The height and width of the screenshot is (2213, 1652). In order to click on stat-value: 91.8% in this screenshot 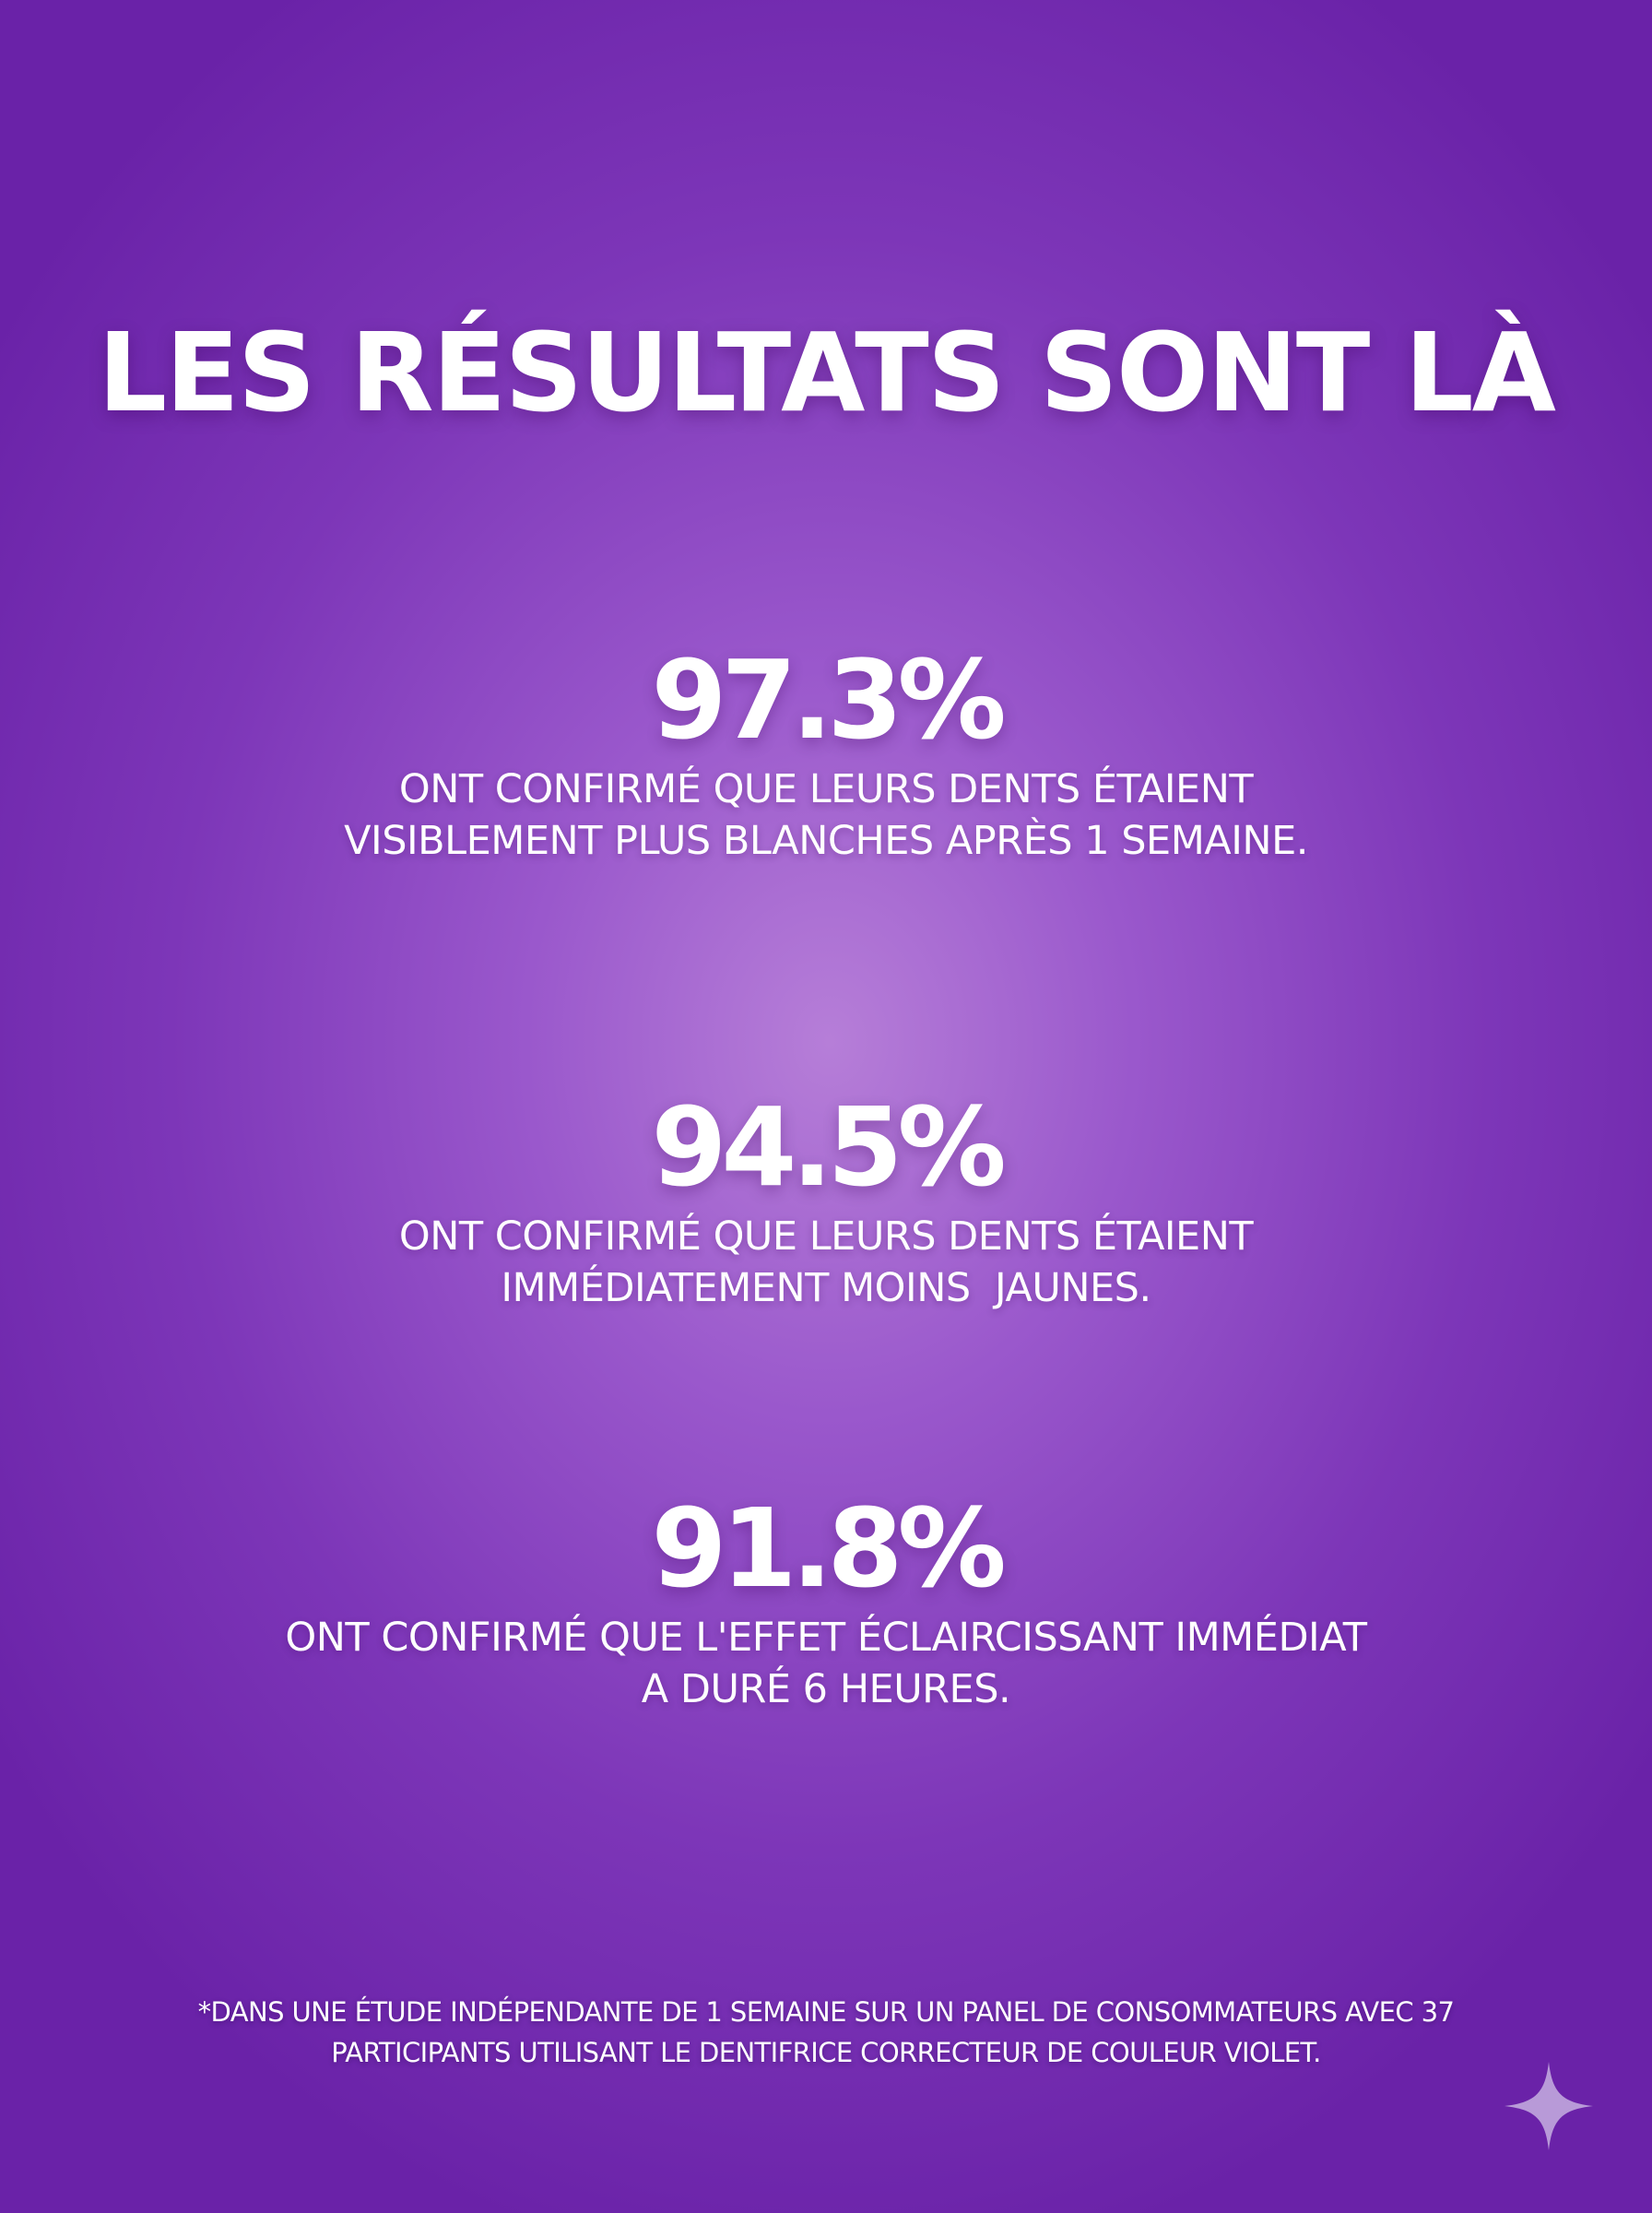, I will do `click(828, 1548)`.